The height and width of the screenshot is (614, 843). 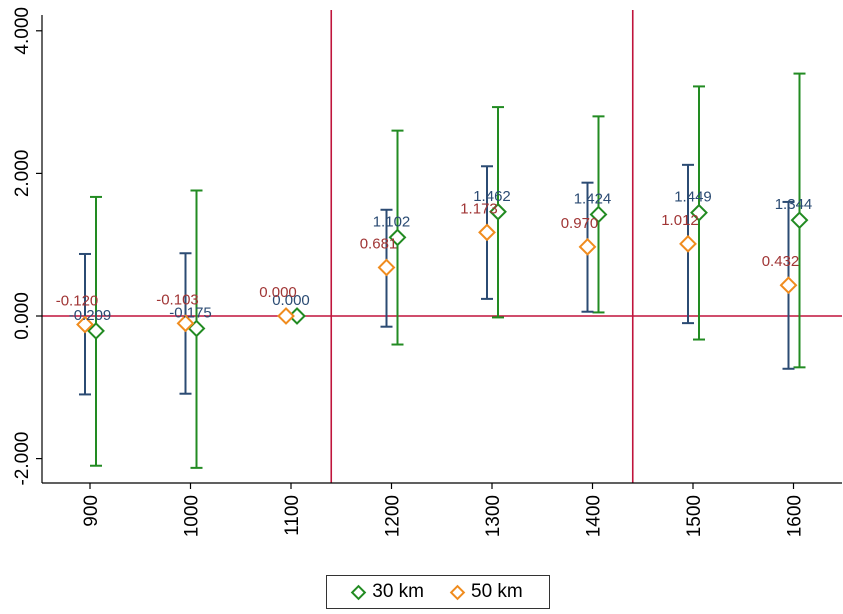 I want to click on legend-item-30km: 30 km, so click(x=387, y=592).